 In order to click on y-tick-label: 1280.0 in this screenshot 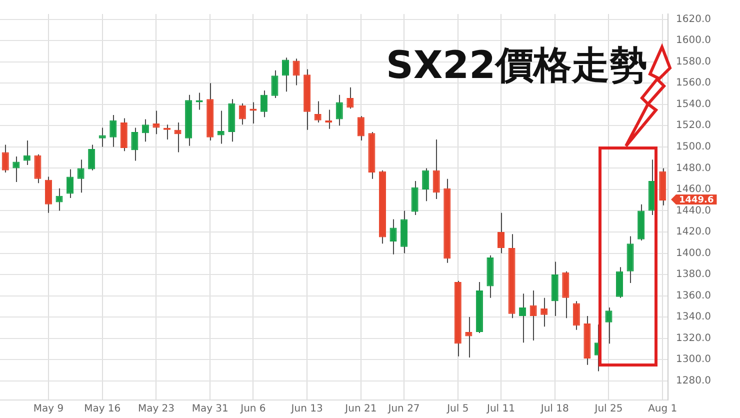, I will do `click(693, 380)`.